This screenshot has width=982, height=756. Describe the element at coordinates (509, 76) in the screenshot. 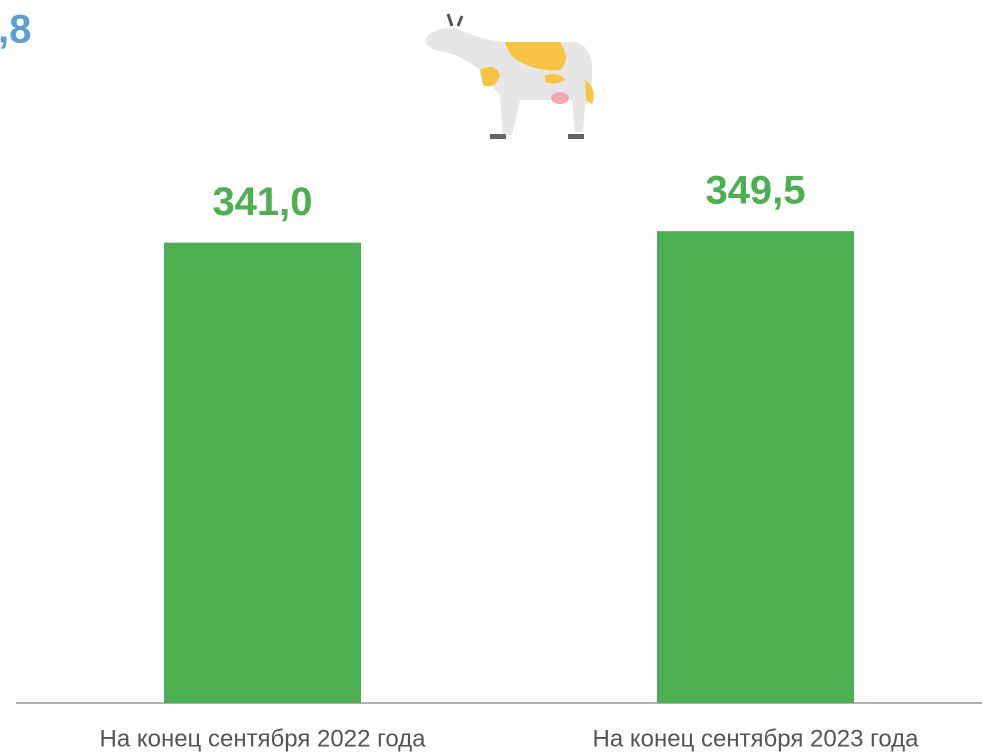

I see `cow-icon` at that location.